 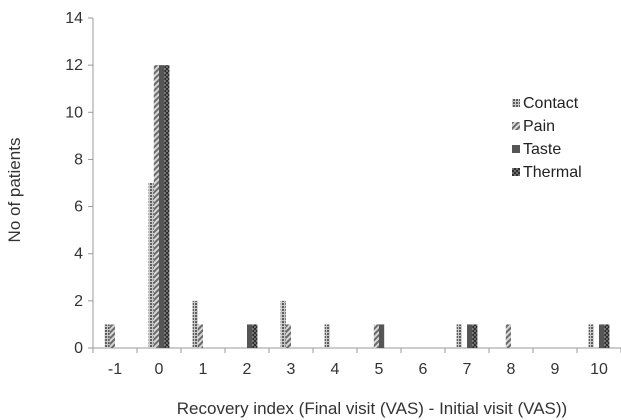 I want to click on x-tick-label: -1, so click(x=115, y=369).